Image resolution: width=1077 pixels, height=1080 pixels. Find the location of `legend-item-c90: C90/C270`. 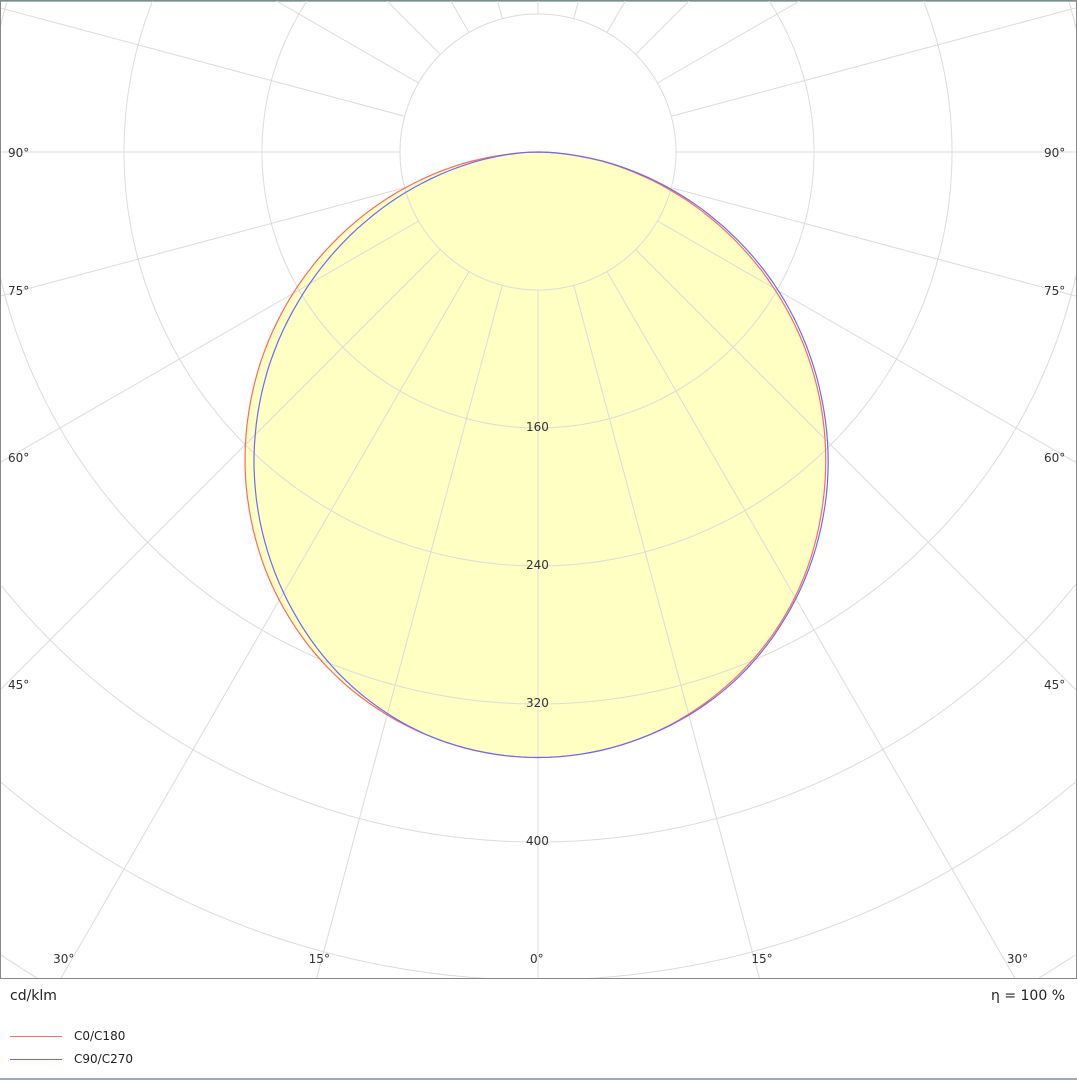

legend-item-c90: C90/C270 is located at coordinates (71, 1059).